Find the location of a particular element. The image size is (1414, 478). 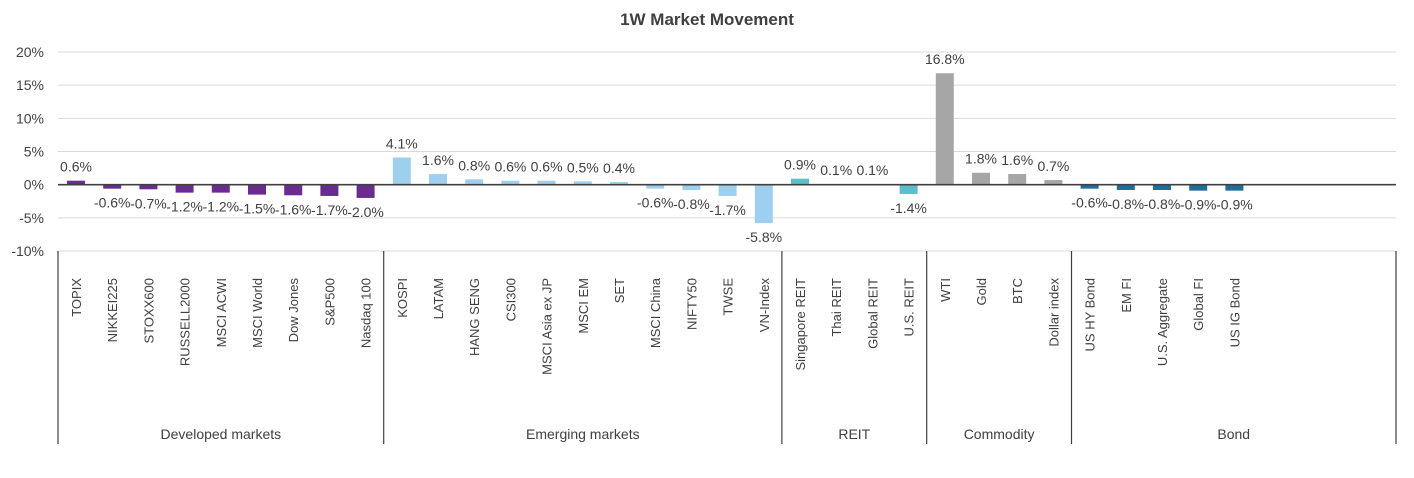

category-label: SET is located at coordinates (619, 290).